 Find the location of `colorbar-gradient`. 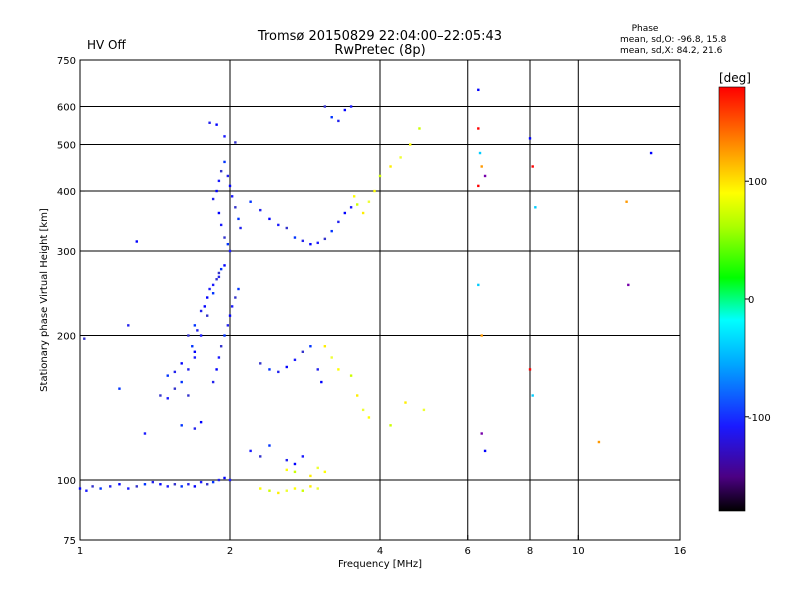

colorbar-gradient is located at coordinates (732, 299).